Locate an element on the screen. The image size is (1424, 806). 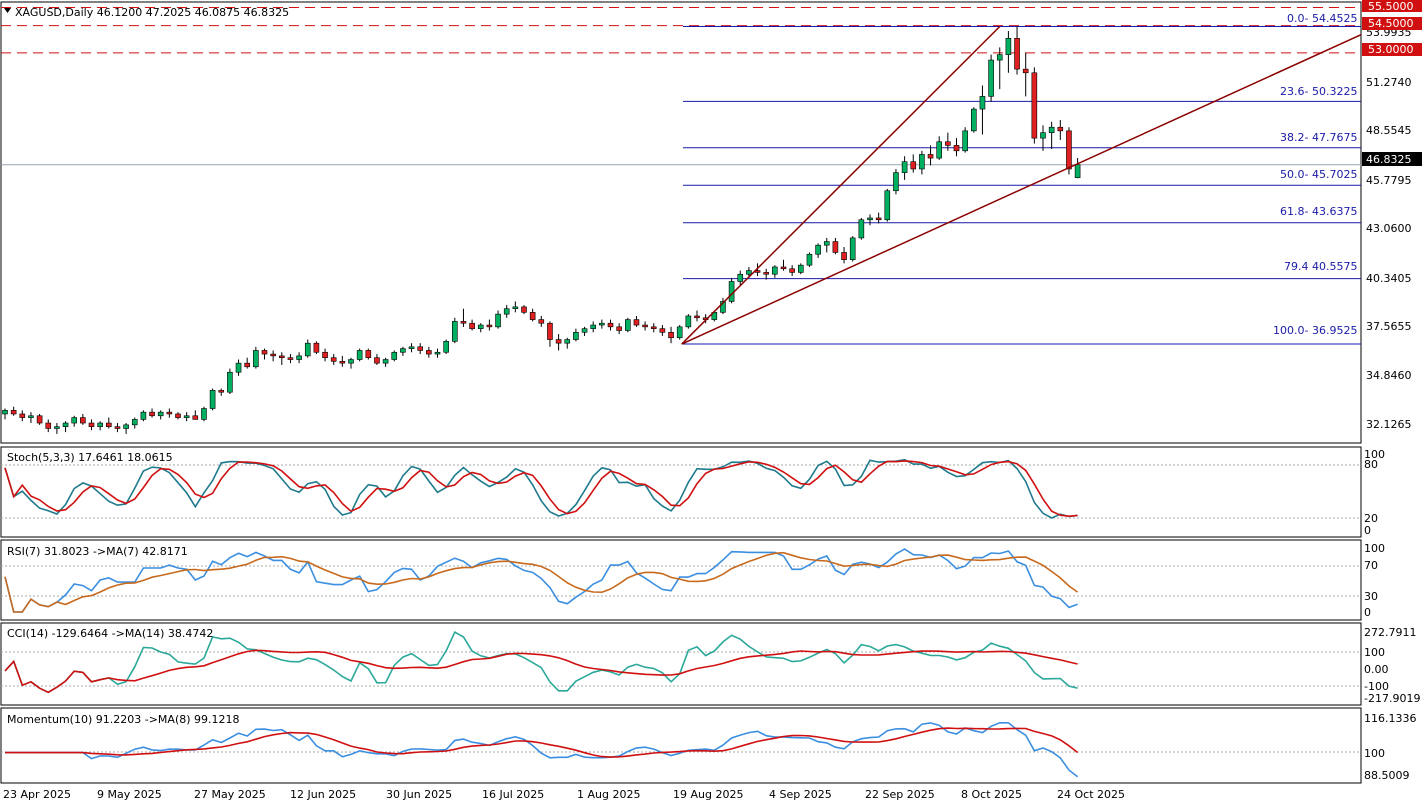
time-tick: 19 Aug 2025 is located at coordinates (708, 794).